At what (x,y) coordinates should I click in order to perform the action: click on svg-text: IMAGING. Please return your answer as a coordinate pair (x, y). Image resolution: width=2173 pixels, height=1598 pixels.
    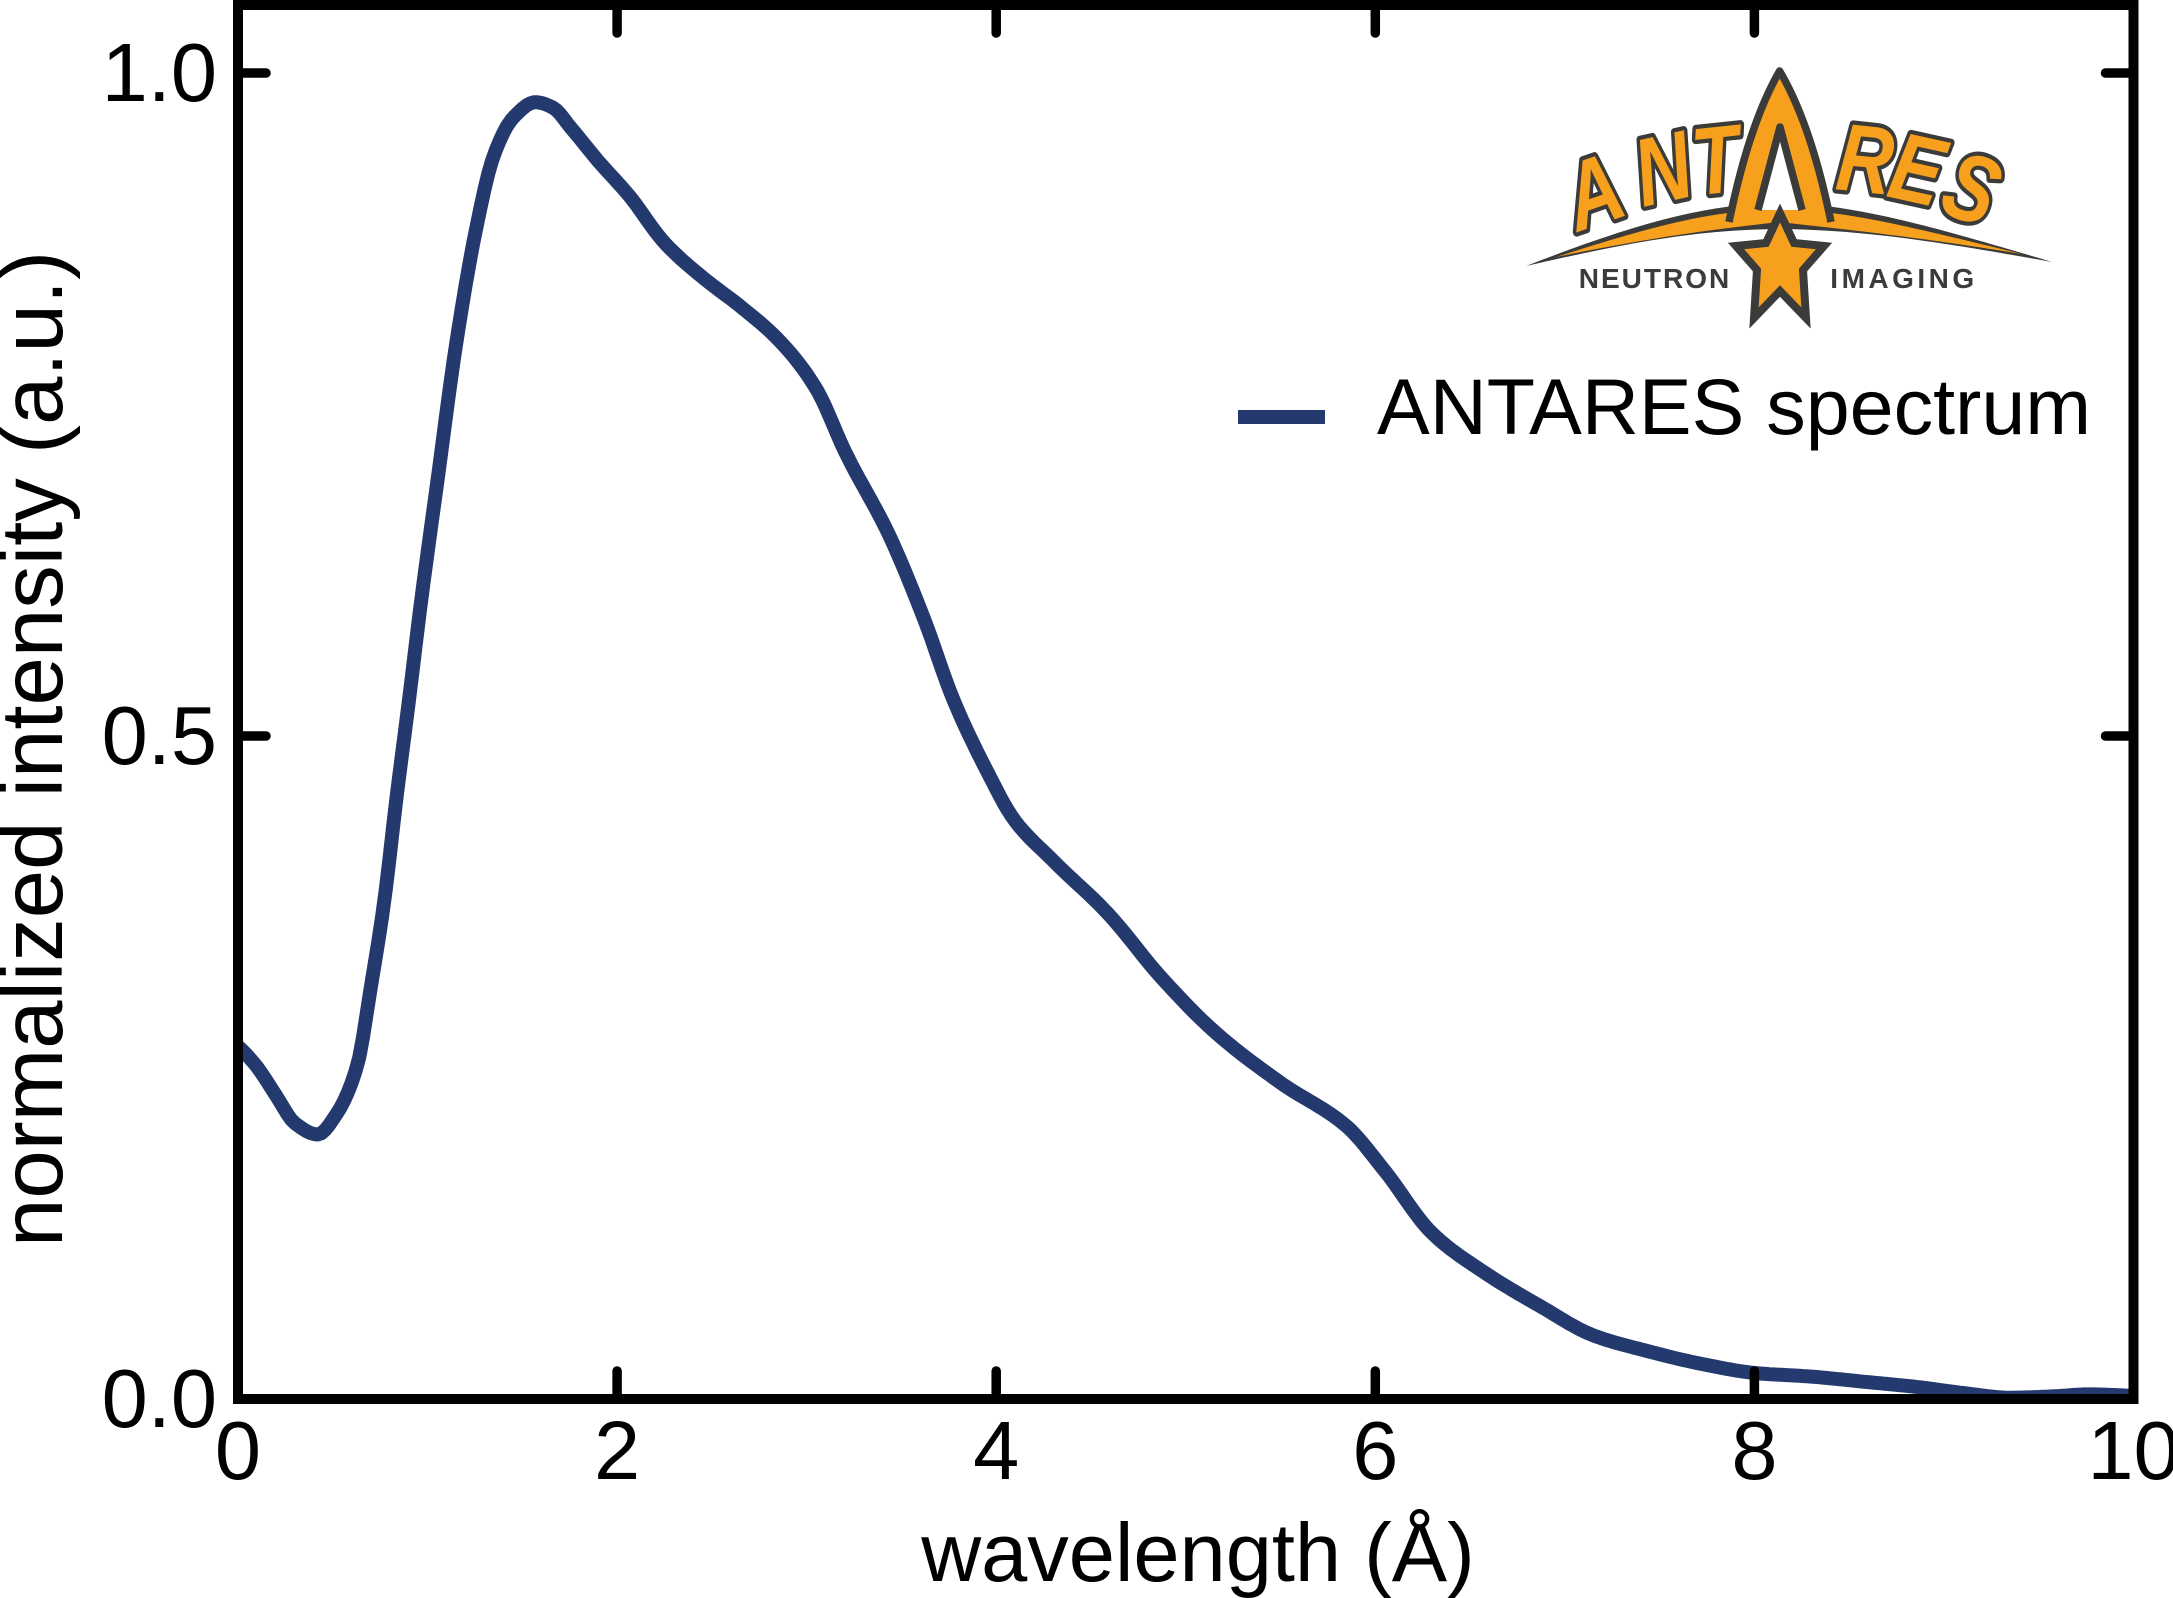
    Looking at the image, I should click on (1903, 278).